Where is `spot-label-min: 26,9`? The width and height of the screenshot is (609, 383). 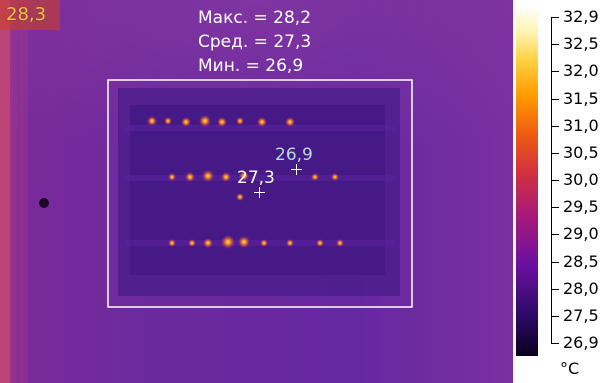 spot-label-min: 26,9 is located at coordinates (294, 155).